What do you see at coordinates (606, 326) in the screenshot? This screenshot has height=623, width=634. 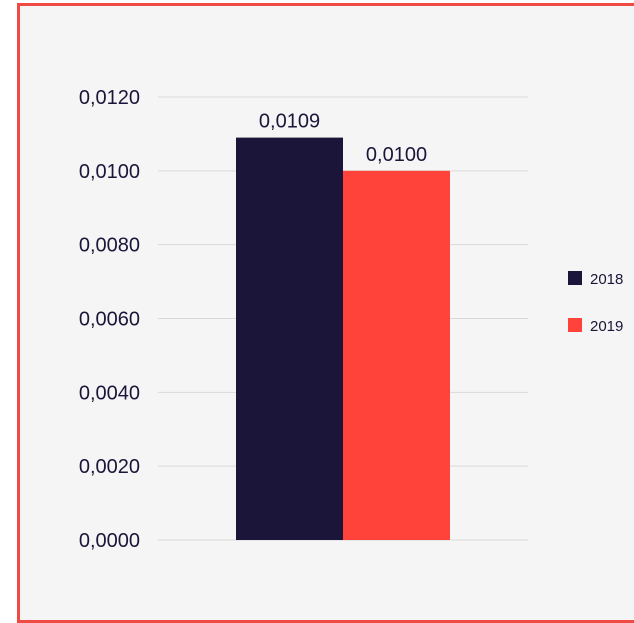 I see `legend-label-2019: 2019` at bounding box center [606, 326].